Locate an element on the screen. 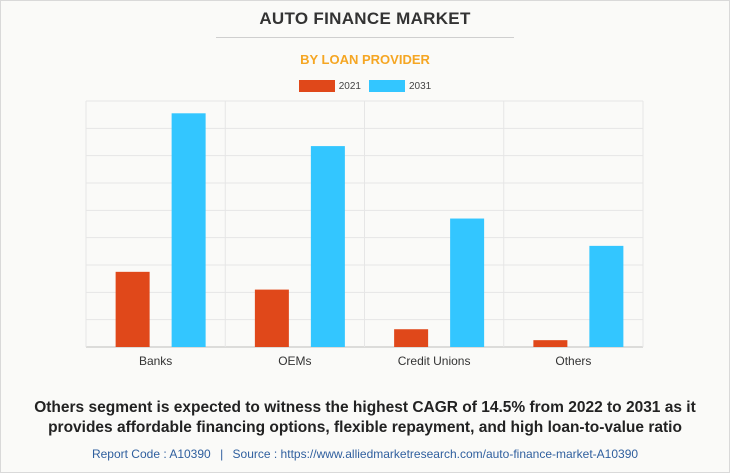 This screenshot has height=473, width=730. x-tick-label: Credit Unions is located at coordinates (434, 361).